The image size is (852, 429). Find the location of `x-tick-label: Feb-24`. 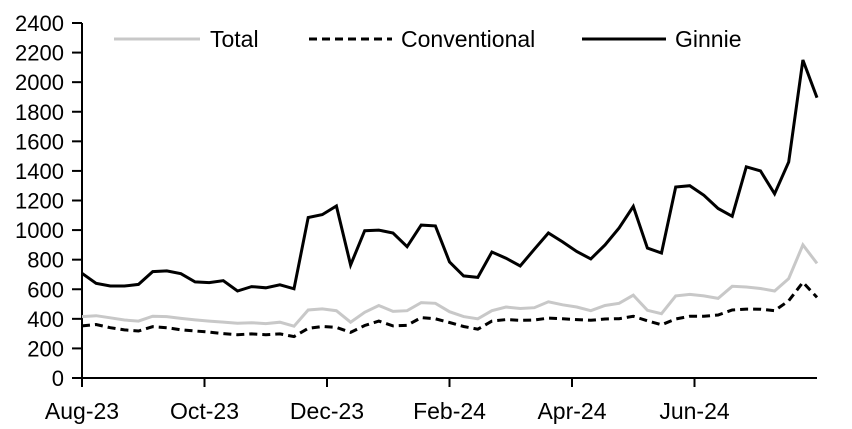

x-tick-label: Feb-24 is located at coordinates (449, 411).